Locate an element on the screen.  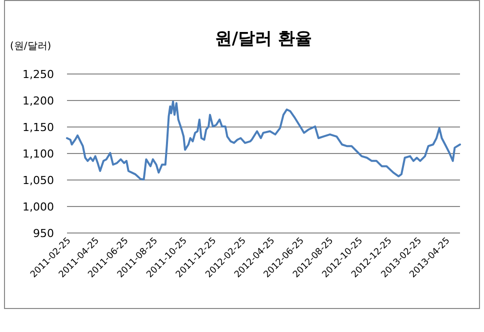
y-tick-label: 1,000 is located at coordinates (38, 207).